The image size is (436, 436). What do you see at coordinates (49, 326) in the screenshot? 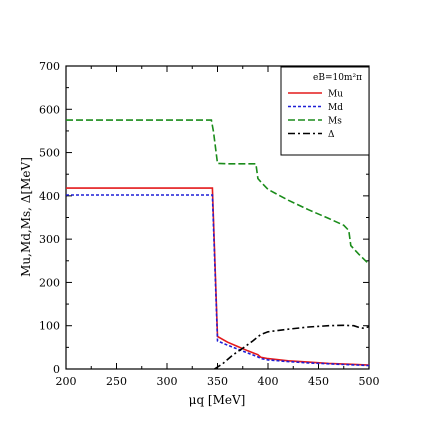
I see `y-tick-label: 100` at bounding box center [49, 326].